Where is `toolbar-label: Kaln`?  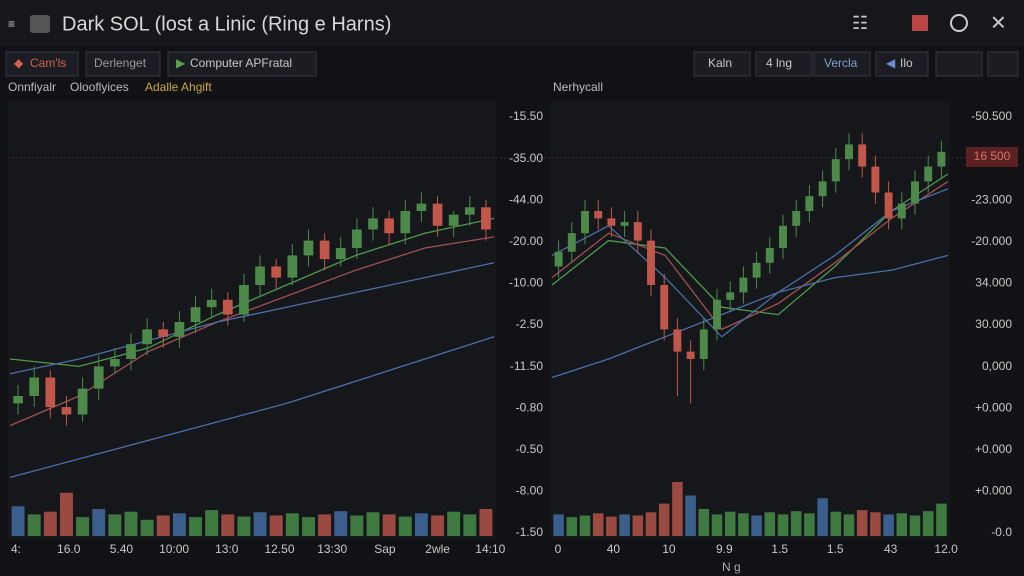 toolbar-label: Kaln is located at coordinates (720, 63).